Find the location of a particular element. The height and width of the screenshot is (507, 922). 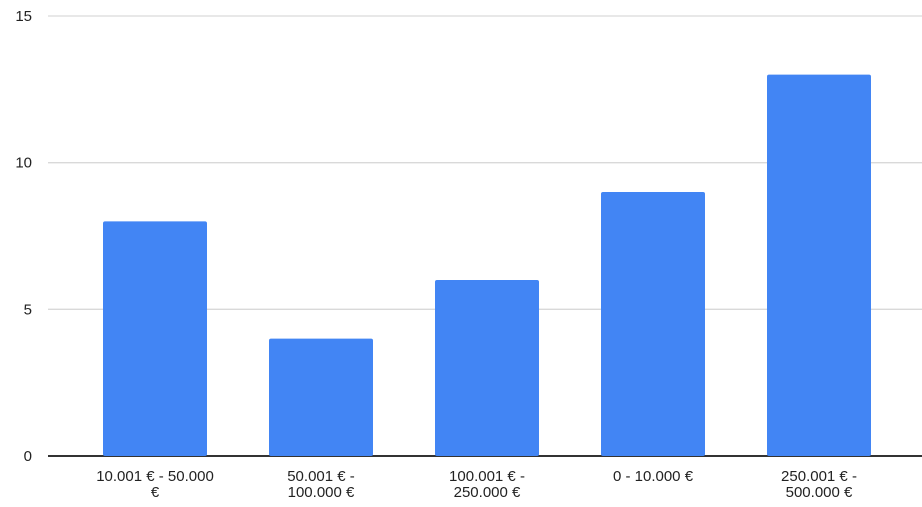

y-tick-label: 0 is located at coordinates (28, 456).